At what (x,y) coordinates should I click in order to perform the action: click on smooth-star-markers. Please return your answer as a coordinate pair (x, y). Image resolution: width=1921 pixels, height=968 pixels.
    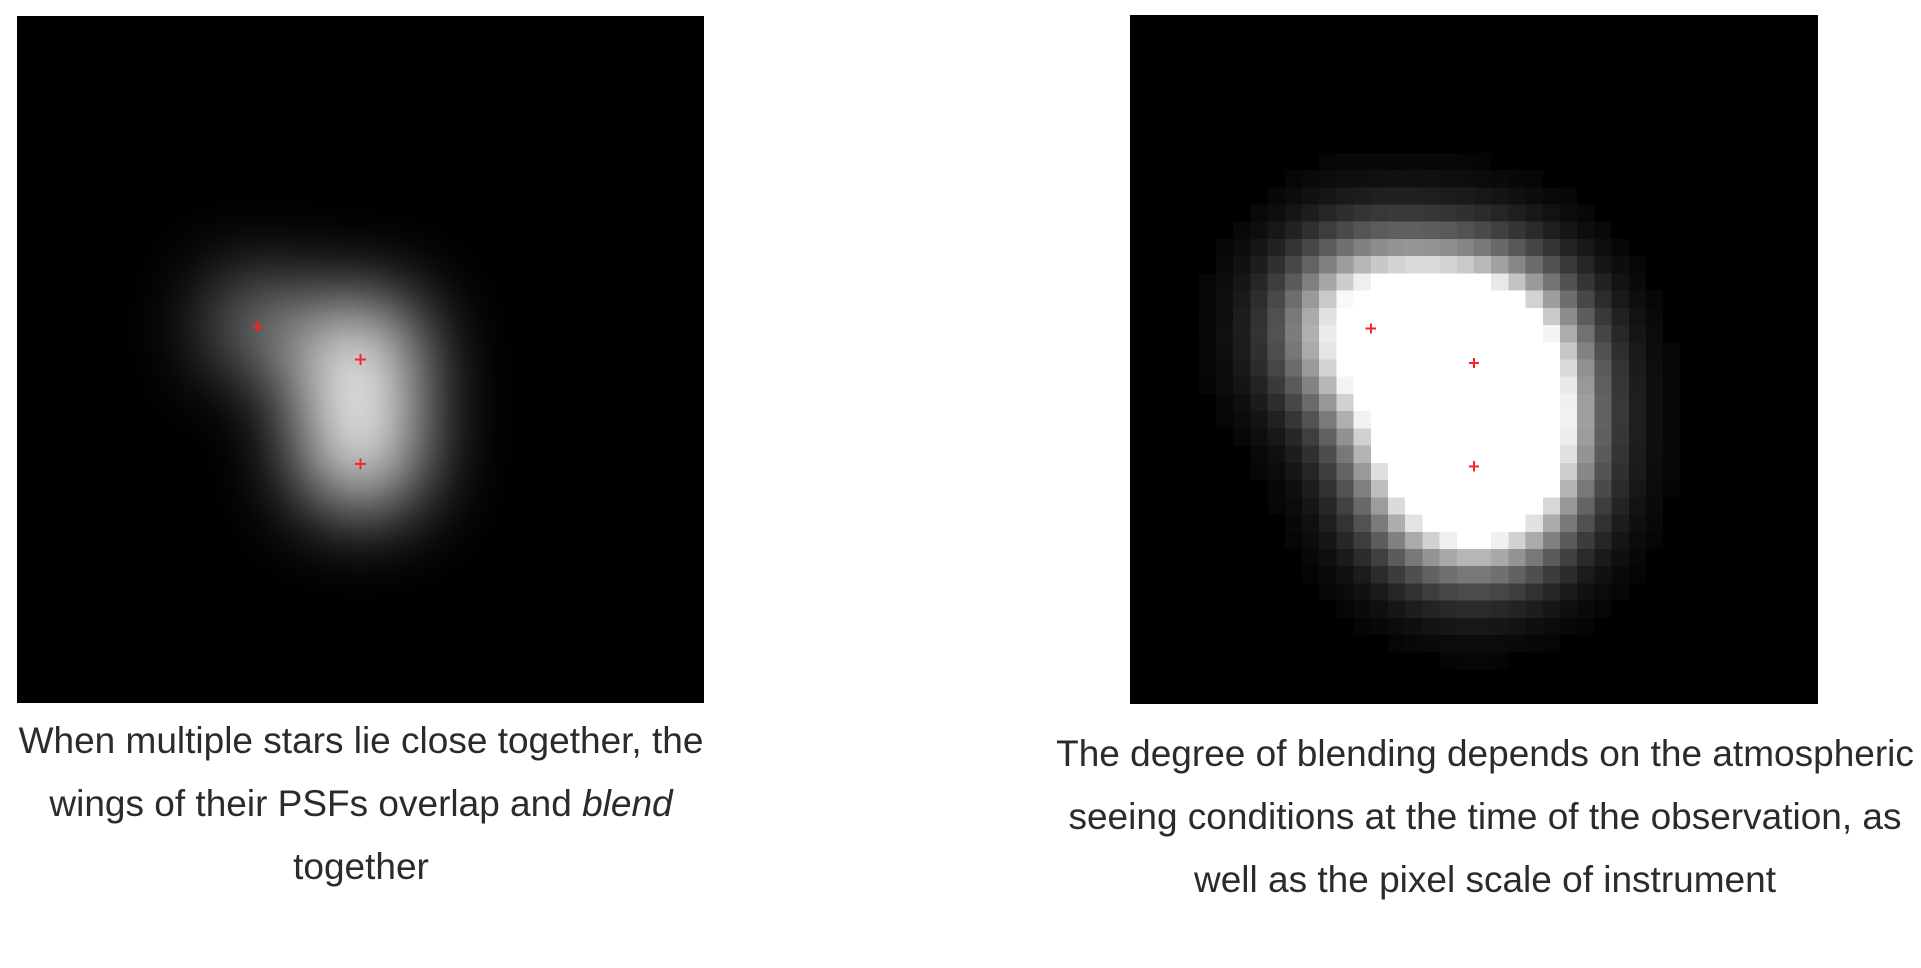
    Looking at the image, I should click on (308, 395).